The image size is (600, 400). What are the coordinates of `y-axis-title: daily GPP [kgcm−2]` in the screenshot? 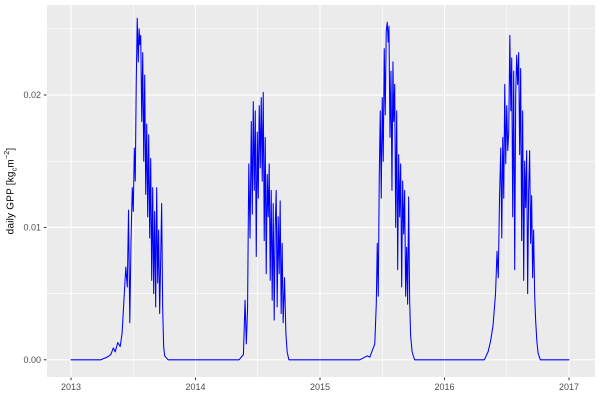 It's located at (11, 191).